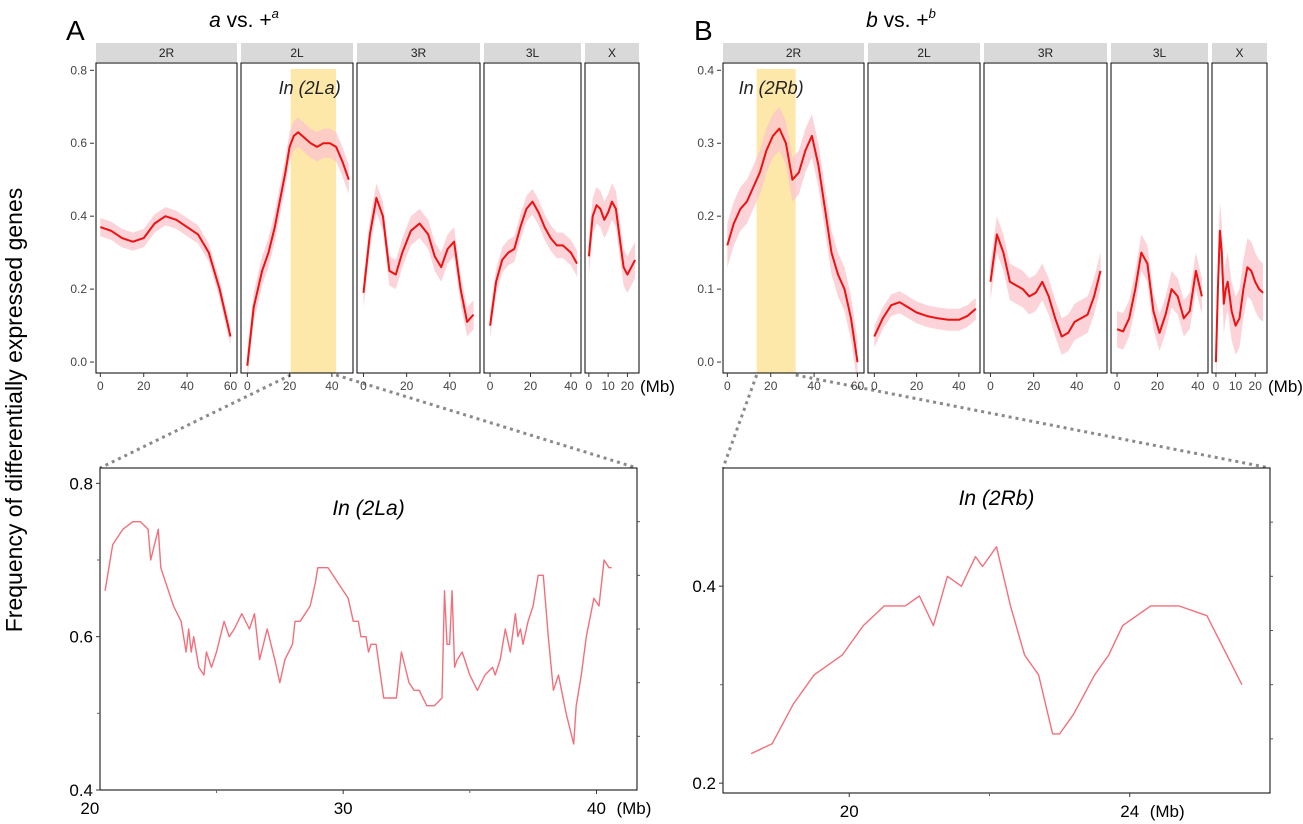 The height and width of the screenshot is (824, 1303). I want to click on panel-b-facet-2r-xtick-label: 20, so click(771, 386).